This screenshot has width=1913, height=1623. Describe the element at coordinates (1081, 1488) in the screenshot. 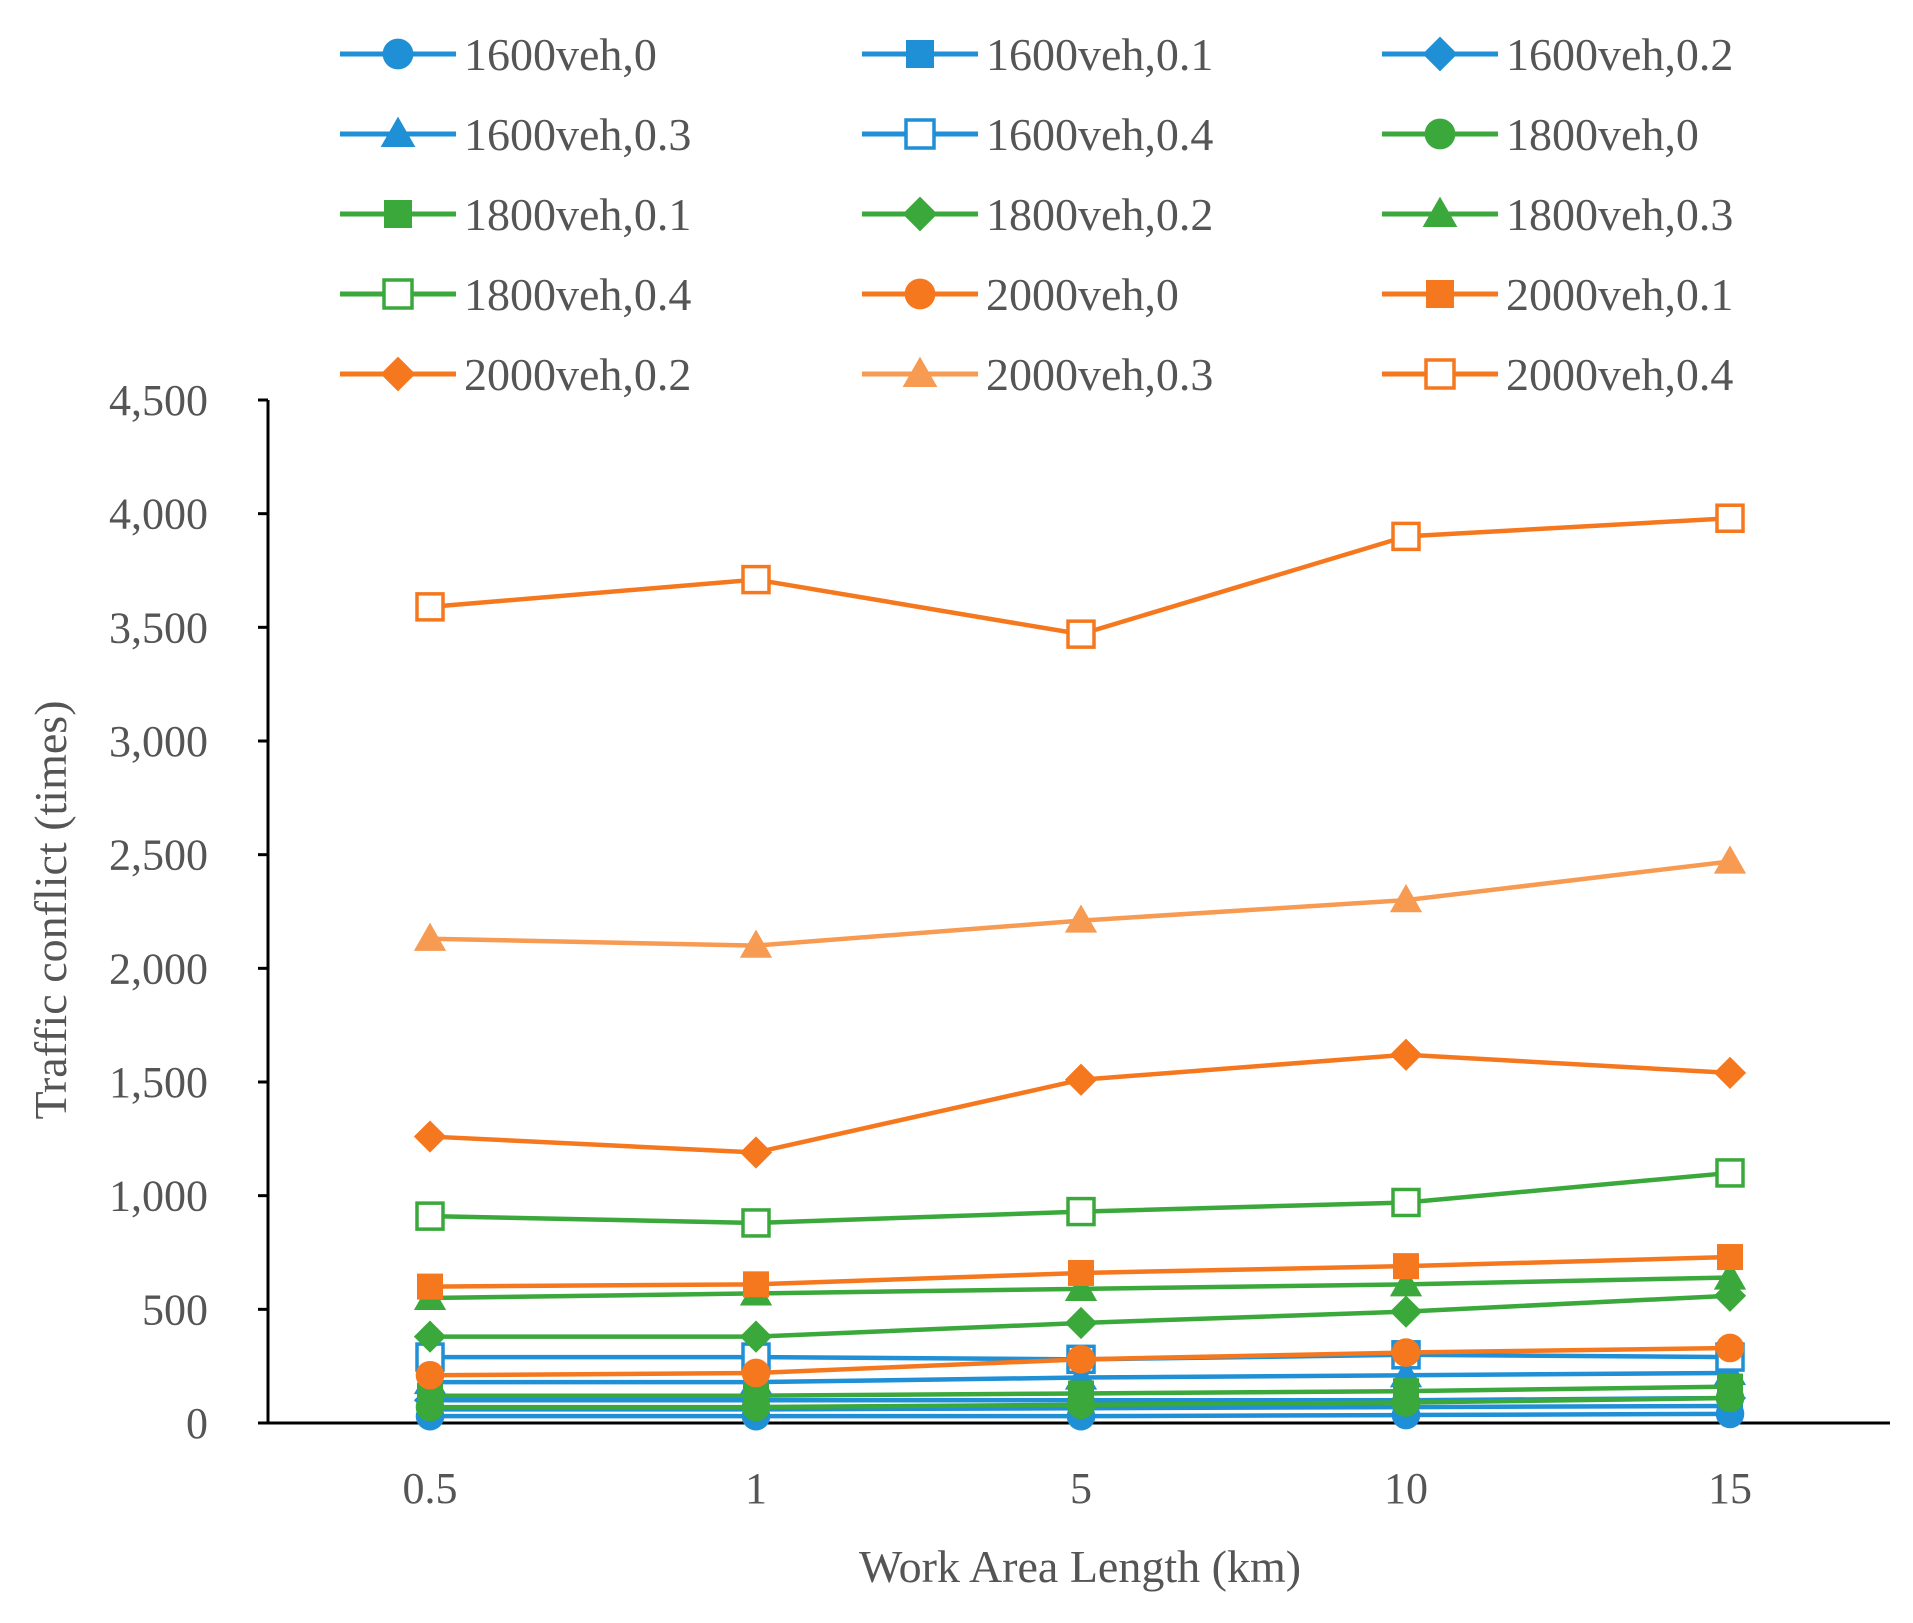

I see `x-tick-label: 5` at that location.